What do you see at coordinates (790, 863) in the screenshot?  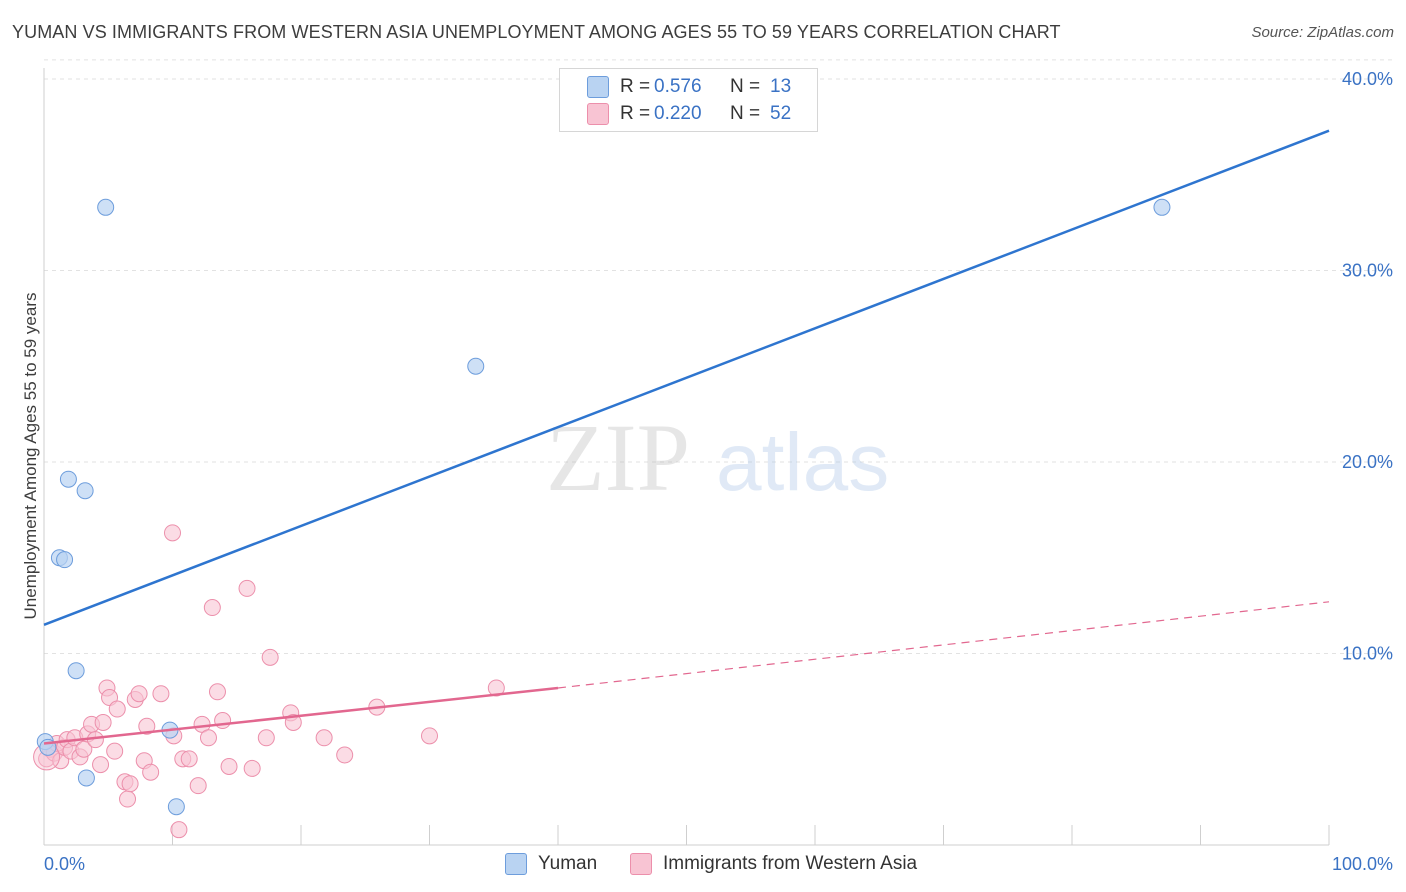 I see `legend-label-immigrants: Immigrants from Western Asia` at bounding box center [790, 863].